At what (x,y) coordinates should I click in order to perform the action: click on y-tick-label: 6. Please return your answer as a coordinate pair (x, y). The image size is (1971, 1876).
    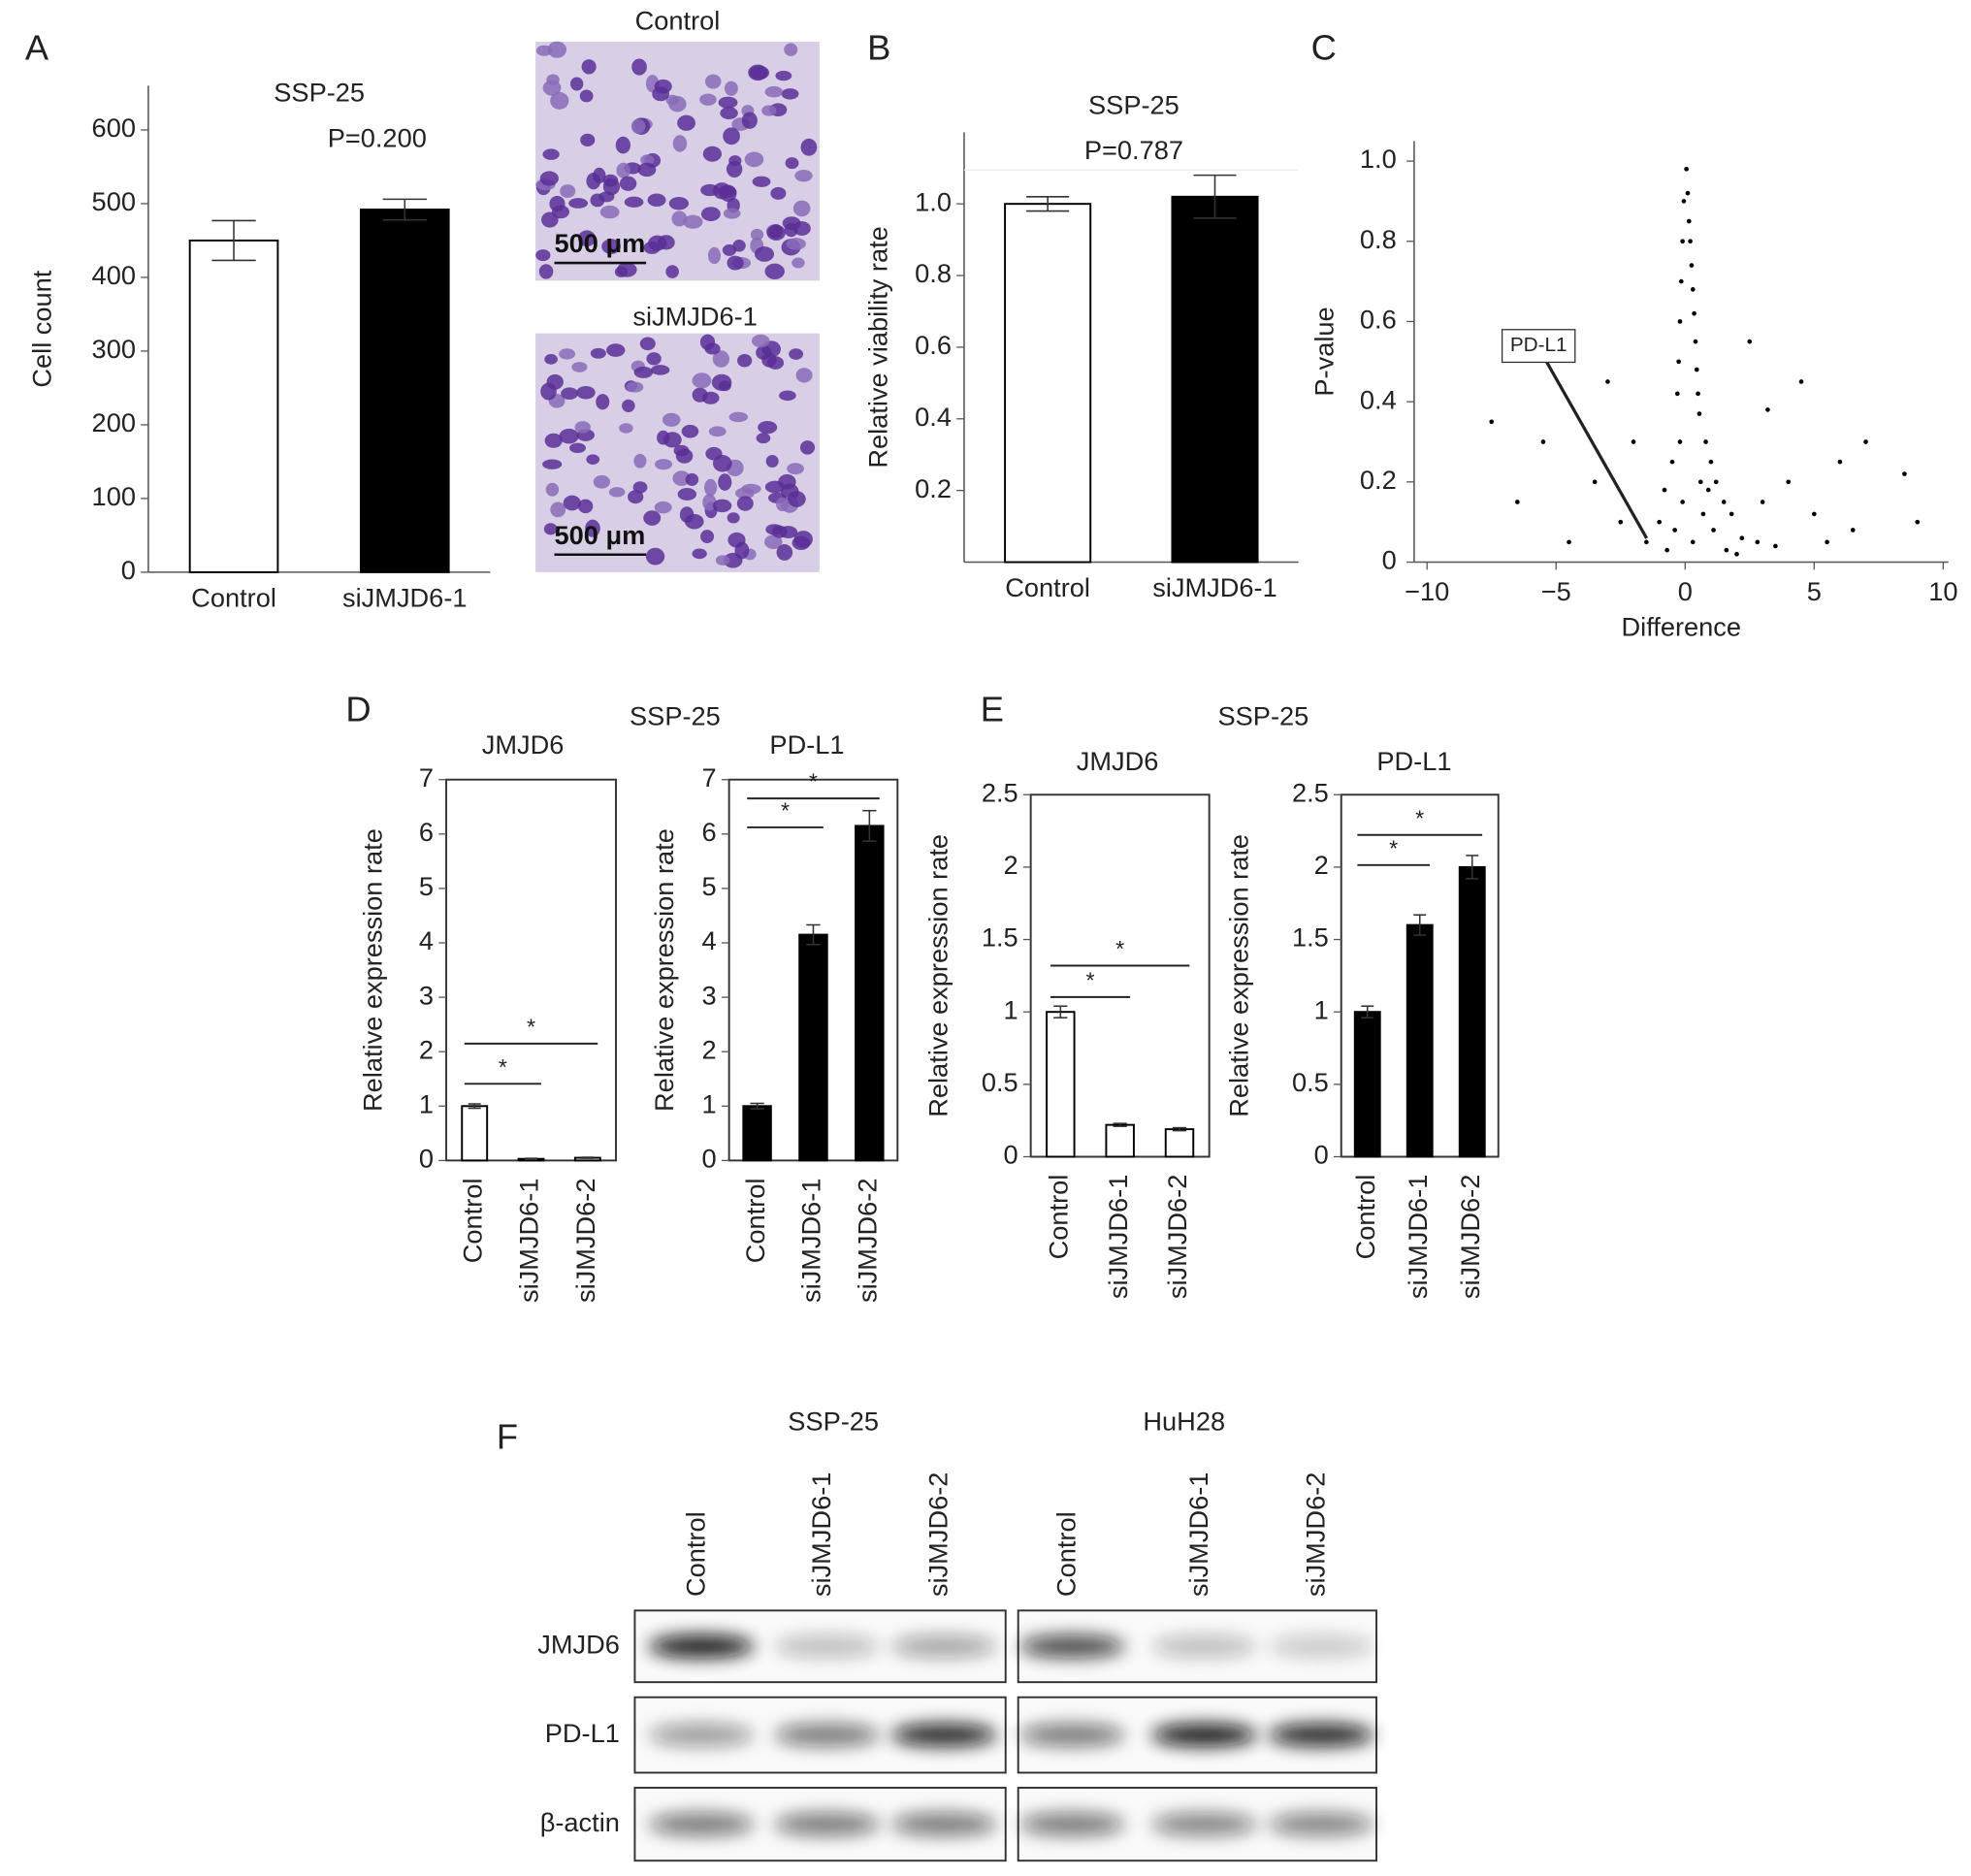
    Looking at the image, I should click on (709, 832).